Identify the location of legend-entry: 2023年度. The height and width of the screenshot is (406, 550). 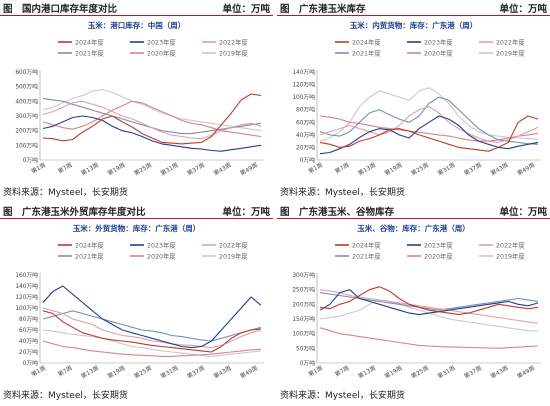
(430, 245).